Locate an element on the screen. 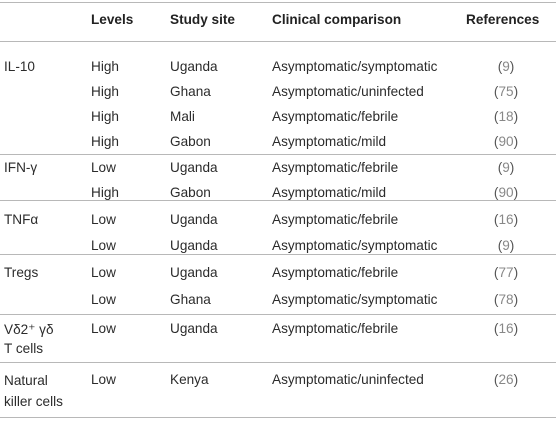 This screenshot has height=423, width=556. row-reference-number: 77 is located at coordinates (506, 272).